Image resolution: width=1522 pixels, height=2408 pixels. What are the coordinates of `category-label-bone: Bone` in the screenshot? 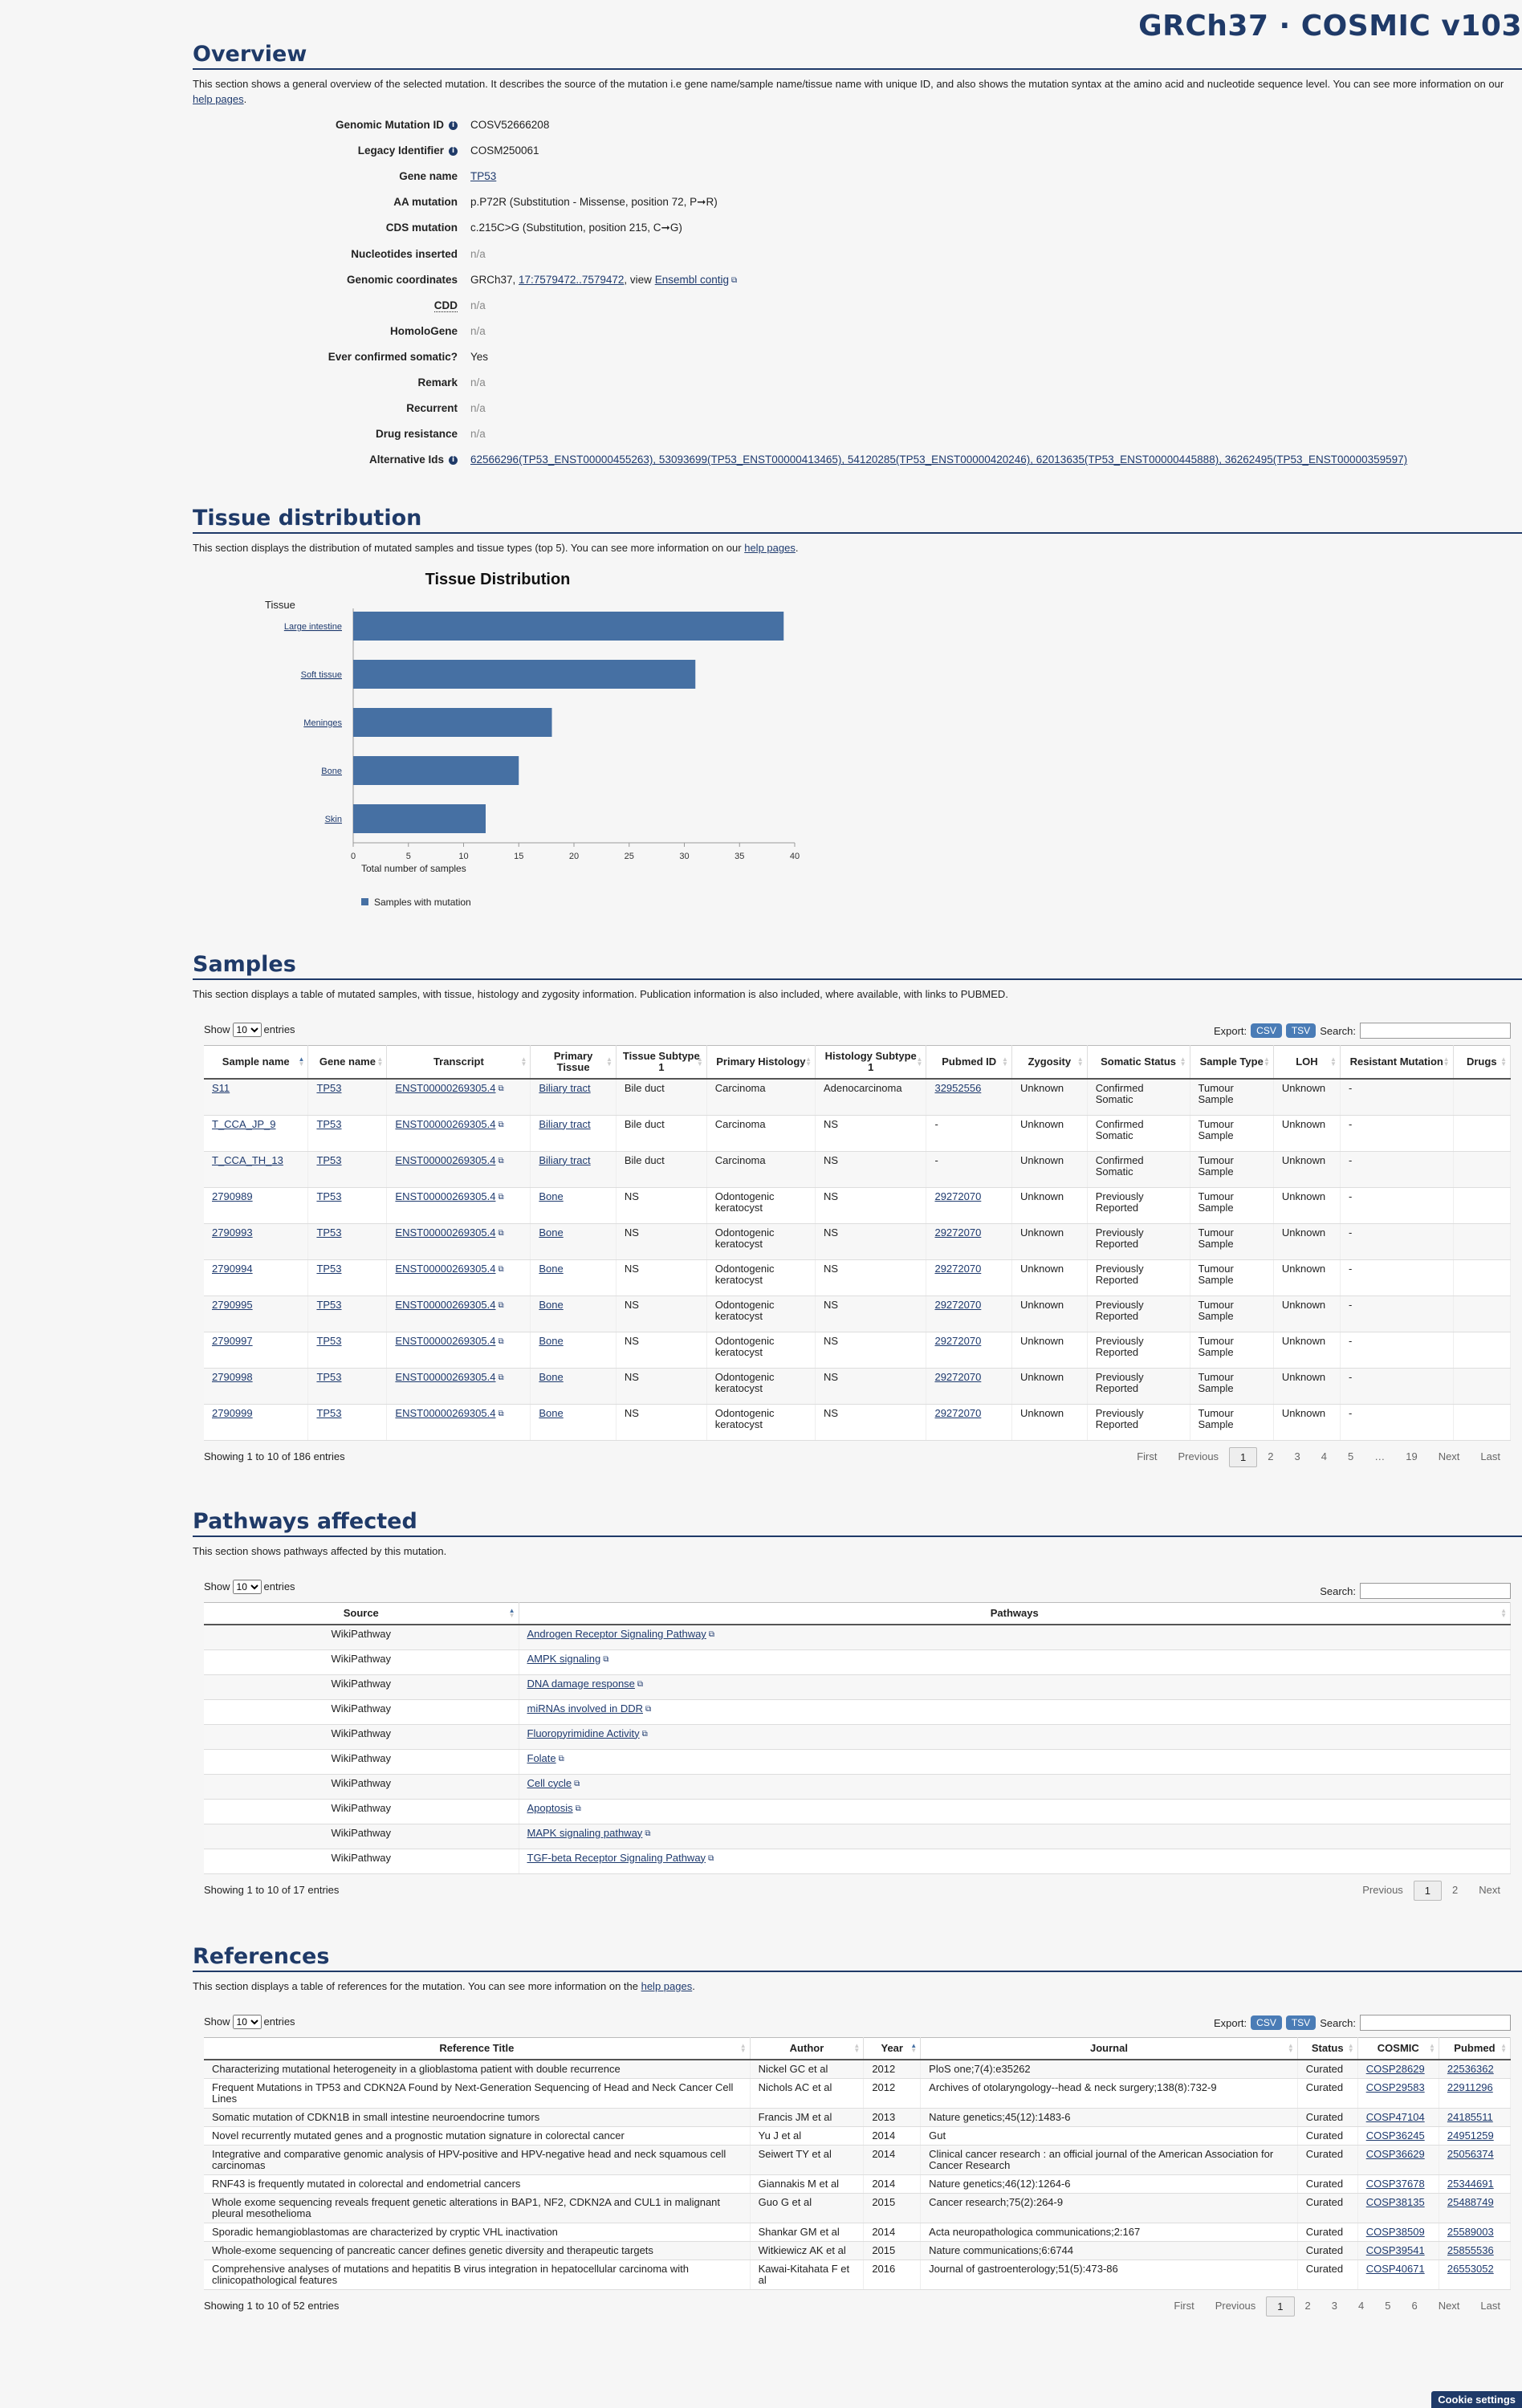 It's located at (332, 771).